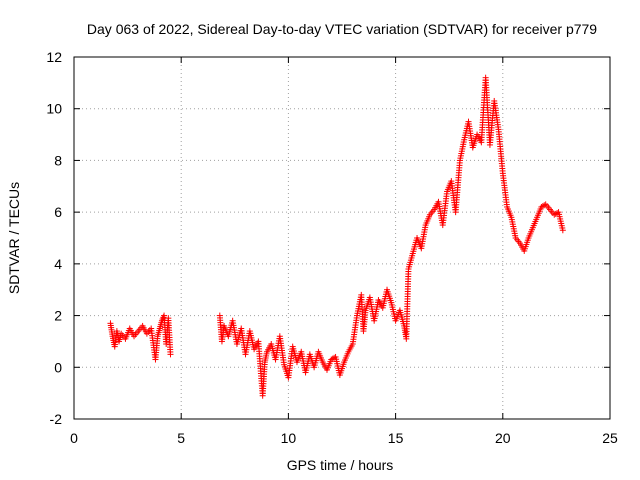 This screenshot has height=480, width=640. Describe the element at coordinates (58, 160) in the screenshot. I see `y-tick-label: 8` at that location.